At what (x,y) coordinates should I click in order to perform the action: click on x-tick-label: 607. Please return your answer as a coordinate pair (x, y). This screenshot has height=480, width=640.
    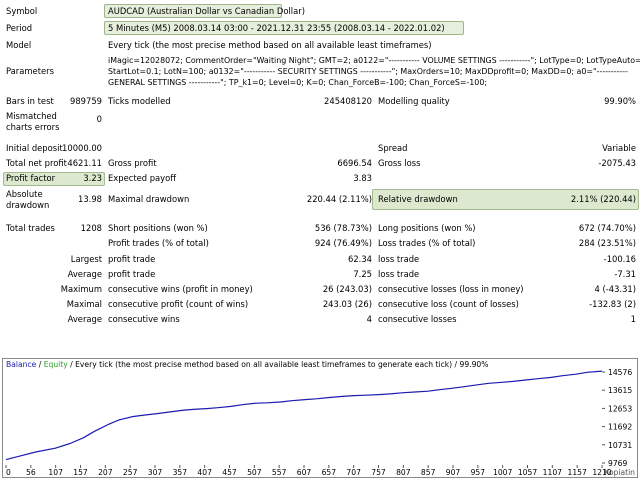
    Looking at the image, I should click on (304, 472).